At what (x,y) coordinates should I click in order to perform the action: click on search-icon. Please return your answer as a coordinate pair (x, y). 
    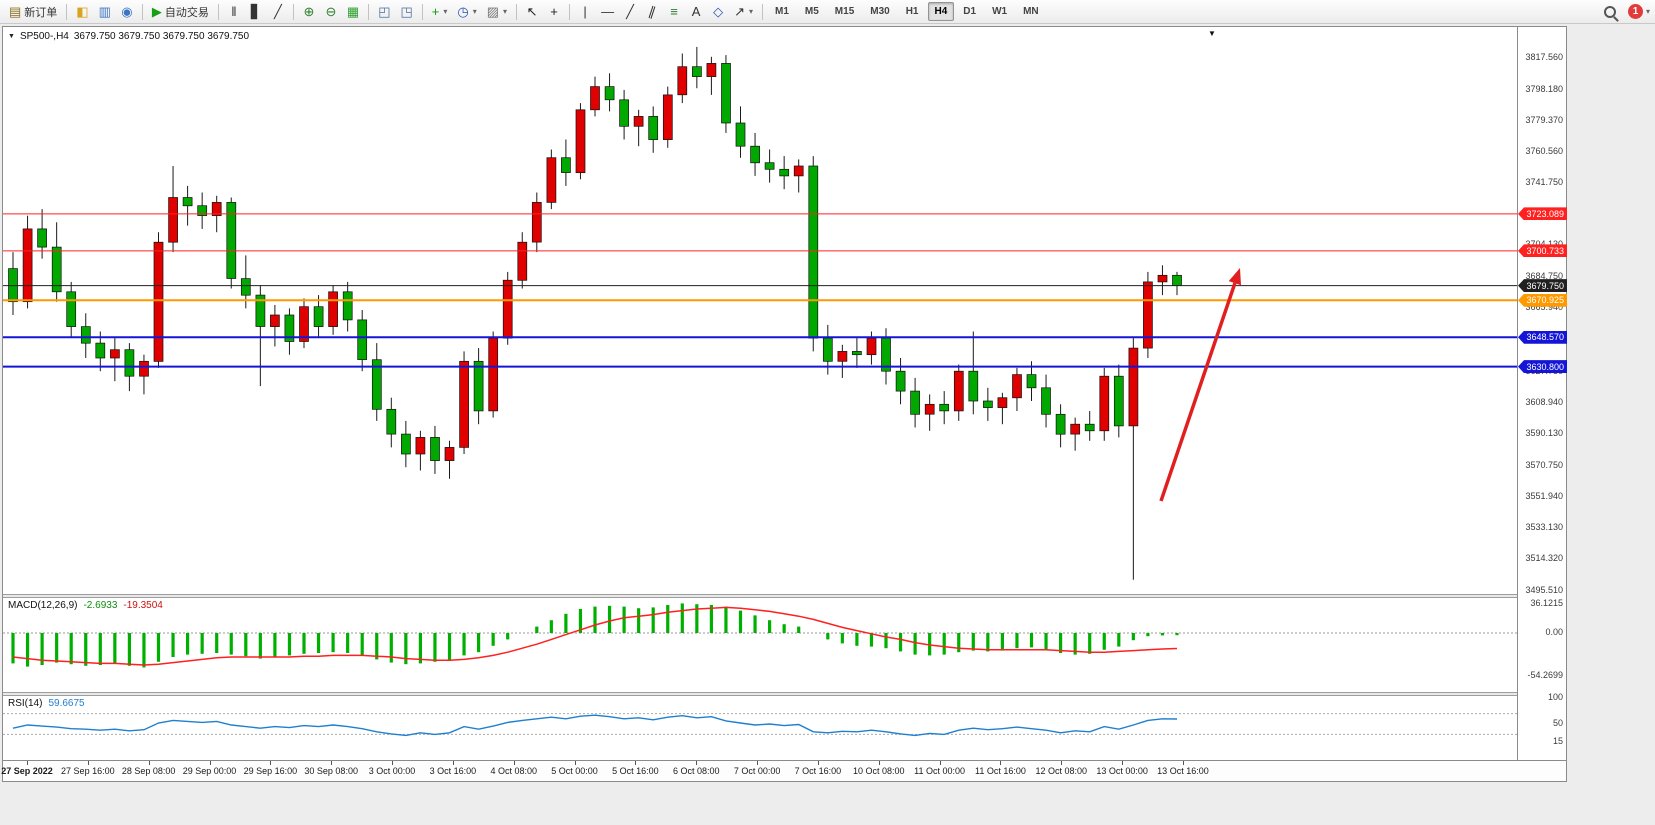
    Looking at the image, I should click on (1611, 13).